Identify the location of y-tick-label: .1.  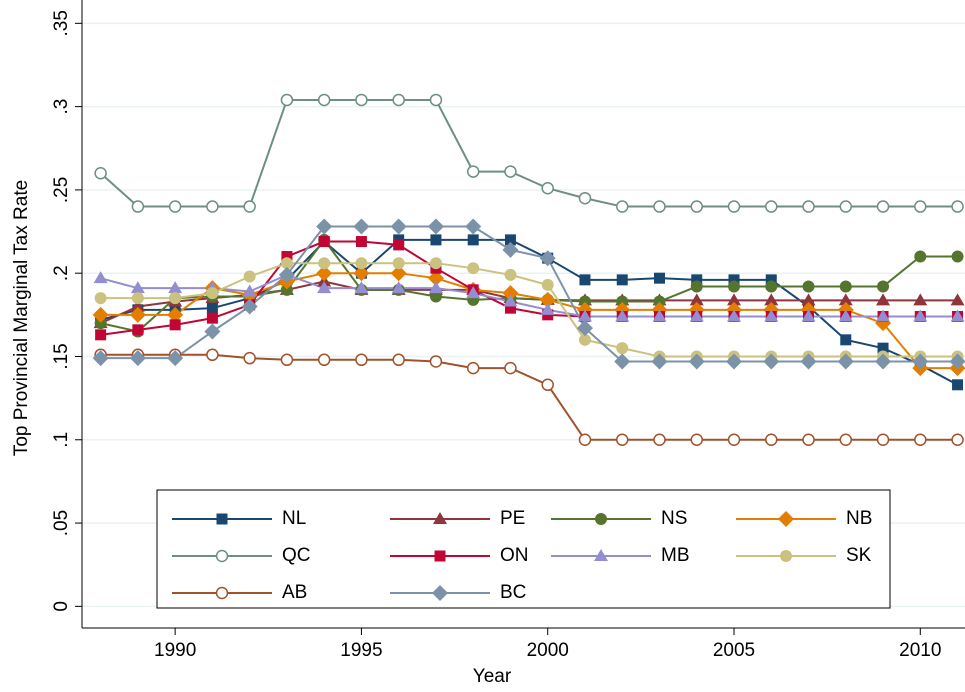
(61, 440).